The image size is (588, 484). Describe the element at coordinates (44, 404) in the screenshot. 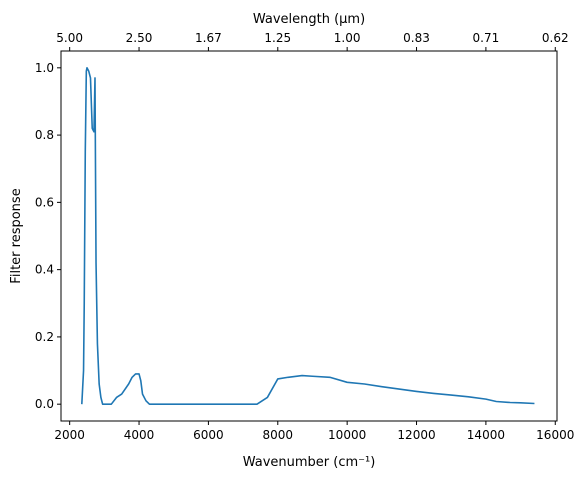

I see `y-tick-label: 0.0` at that location.